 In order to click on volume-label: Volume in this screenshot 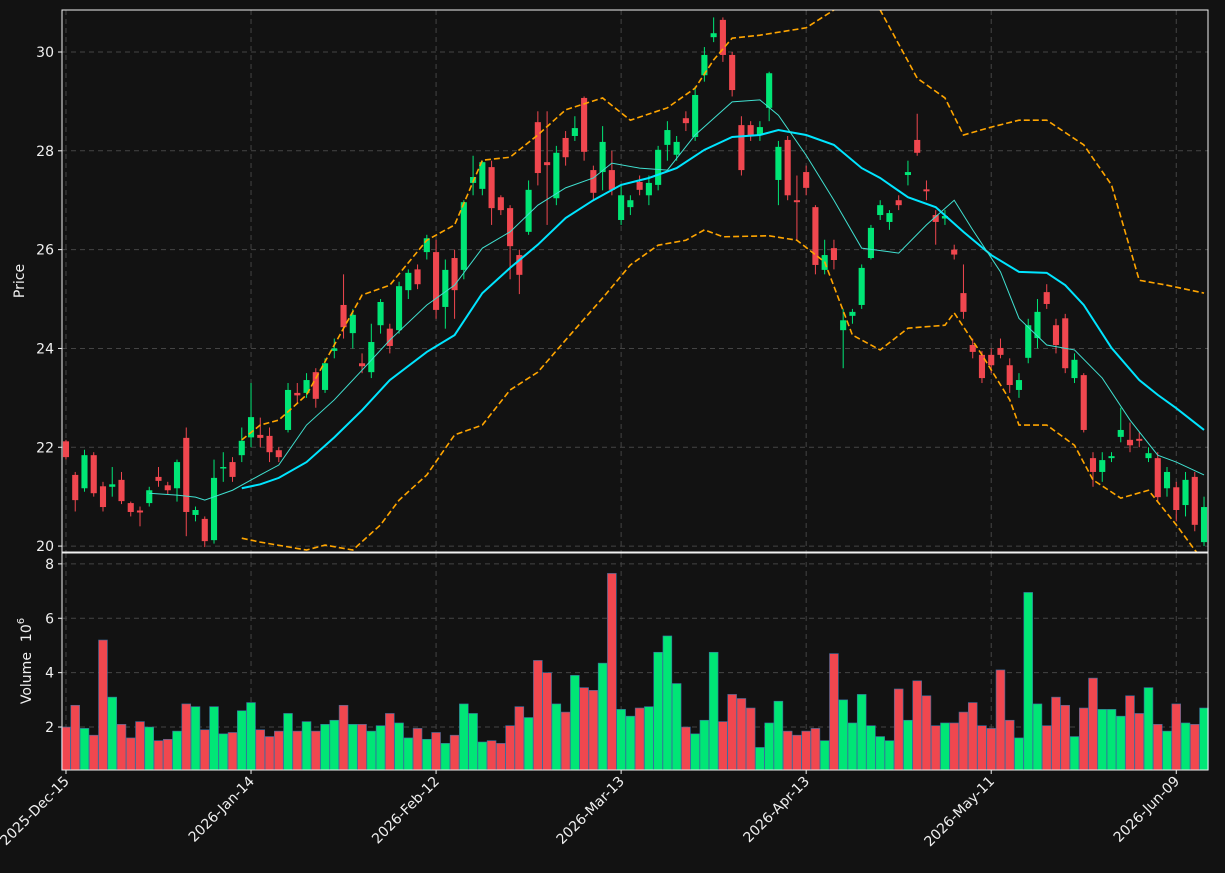, I will do `click(27, 678)`.